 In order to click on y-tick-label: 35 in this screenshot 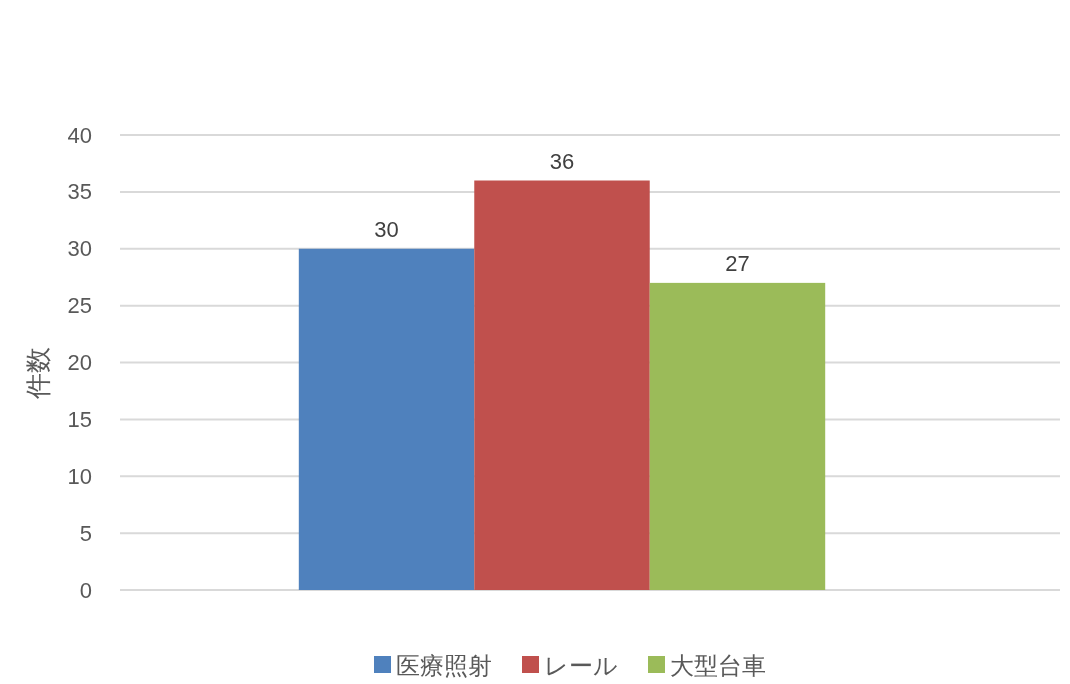, I will do `click(79, 192)`.